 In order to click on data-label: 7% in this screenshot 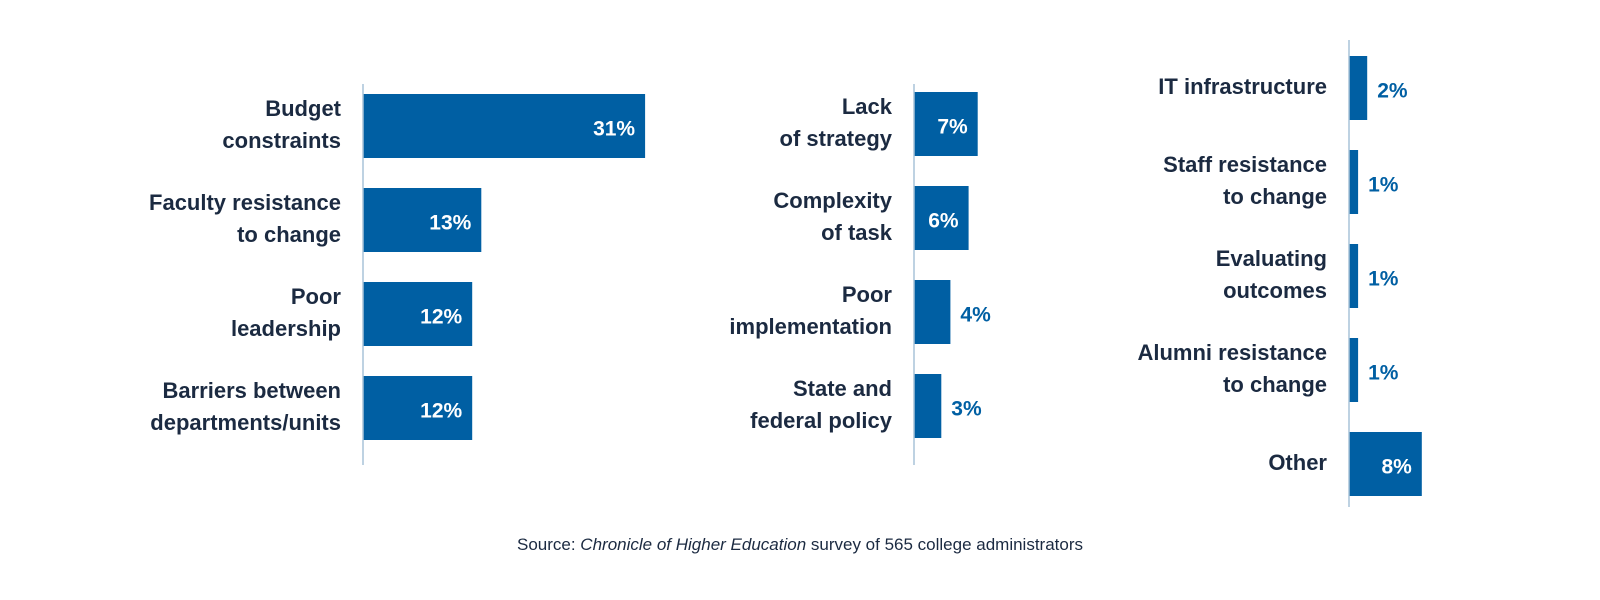, I will do `click(952, 127)`.